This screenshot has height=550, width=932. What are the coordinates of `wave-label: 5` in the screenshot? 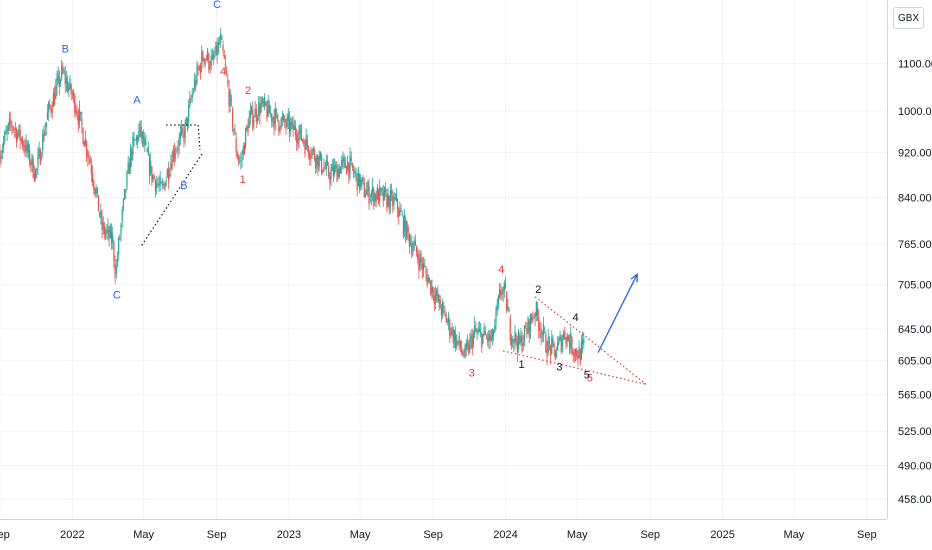 It's located at (587, 375).